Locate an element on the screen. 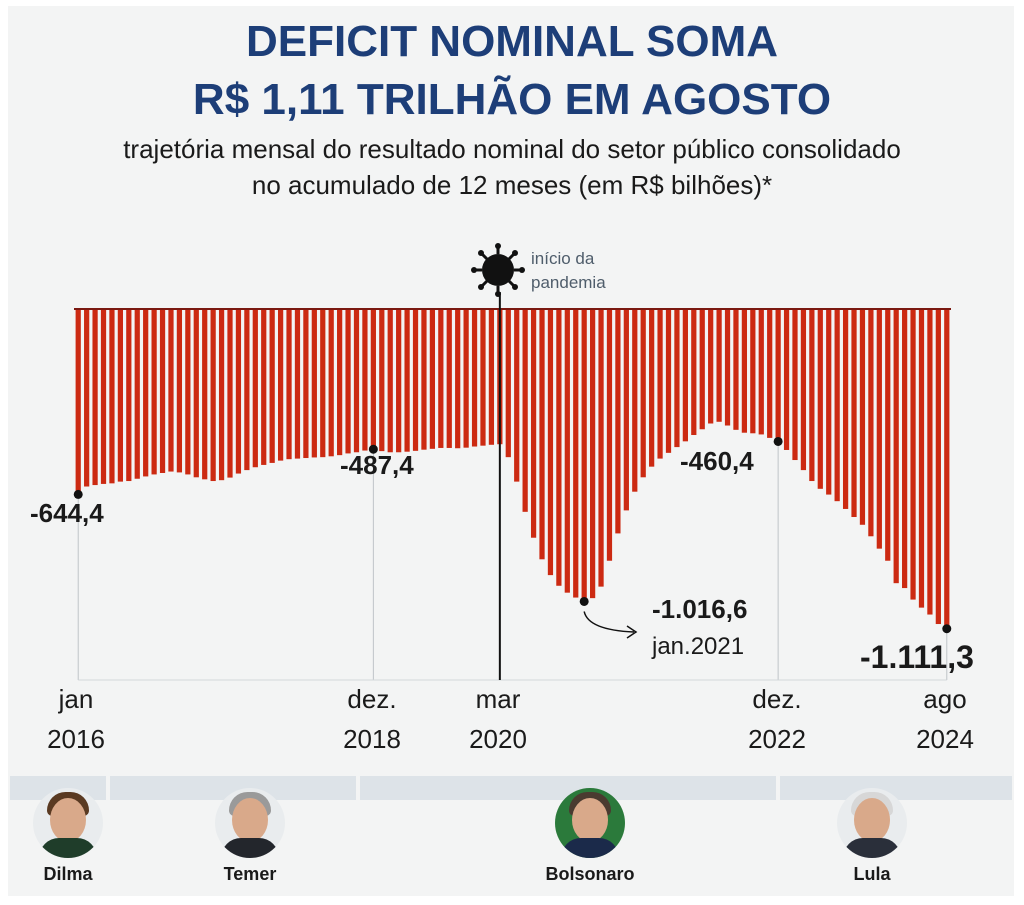 Image resolution: width=1024 pixels, height=905 pixels. president-temer: Temer is located at coordinates (250, 836).